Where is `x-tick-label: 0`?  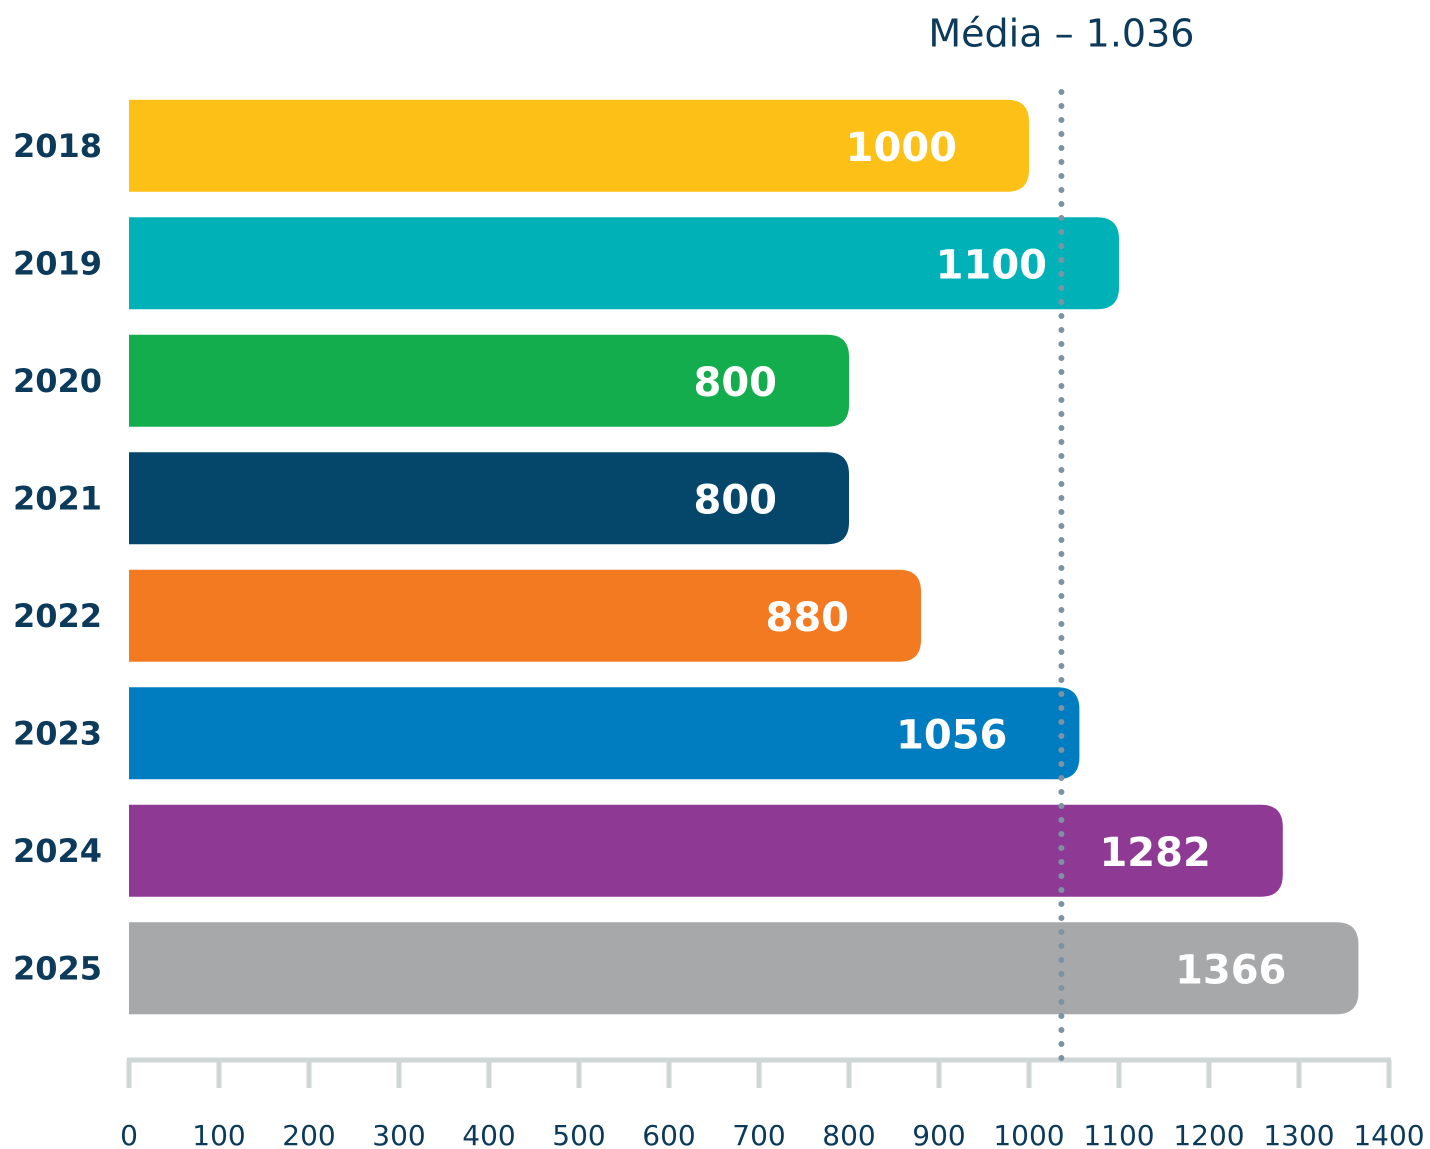
x-tick-label: 0 is located at coordinates (129, 1134).